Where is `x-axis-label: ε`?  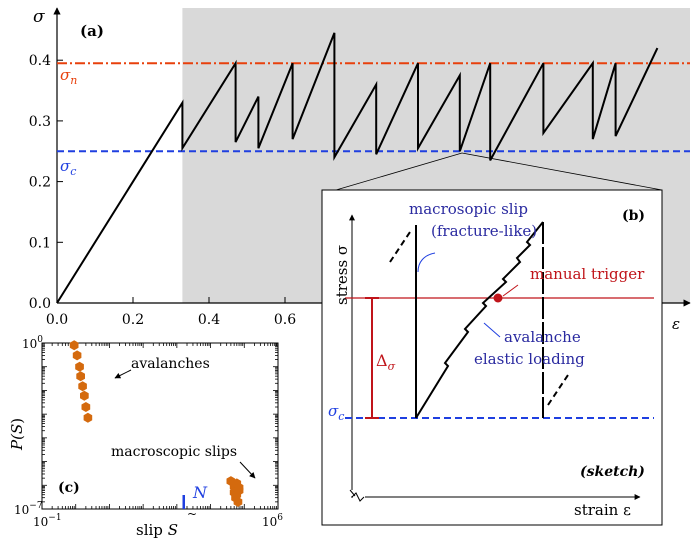
x-axis-label: ε is located at coordinates (676, 324).